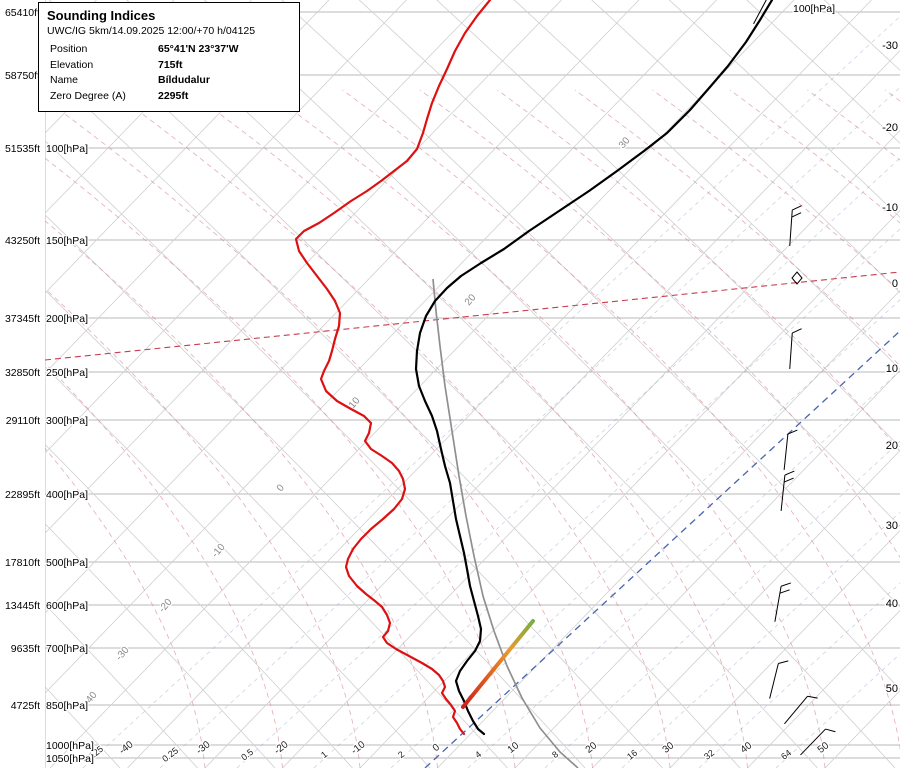  Describe the element at coordinates (67, 373) in the screenshot. I see `pressure-label: 250[hPa]` at that location.